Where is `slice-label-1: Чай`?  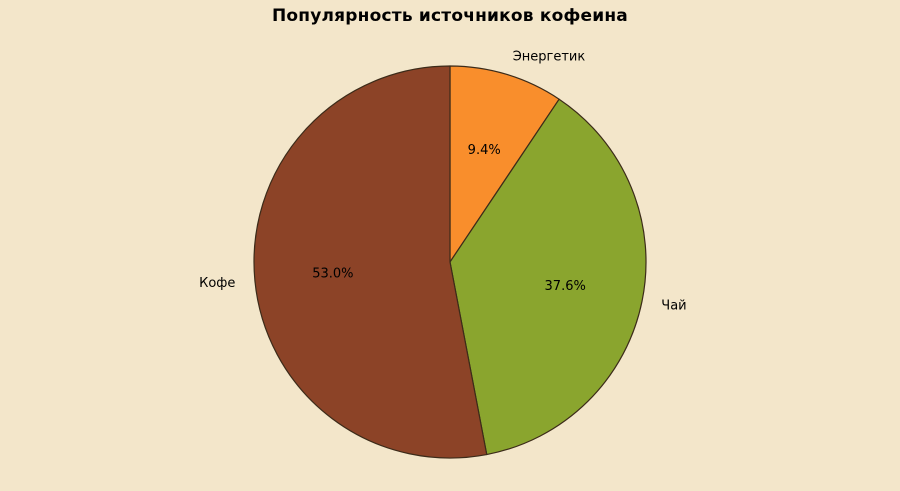
slice-label-1: Чай is located at coordinates (673, 306).